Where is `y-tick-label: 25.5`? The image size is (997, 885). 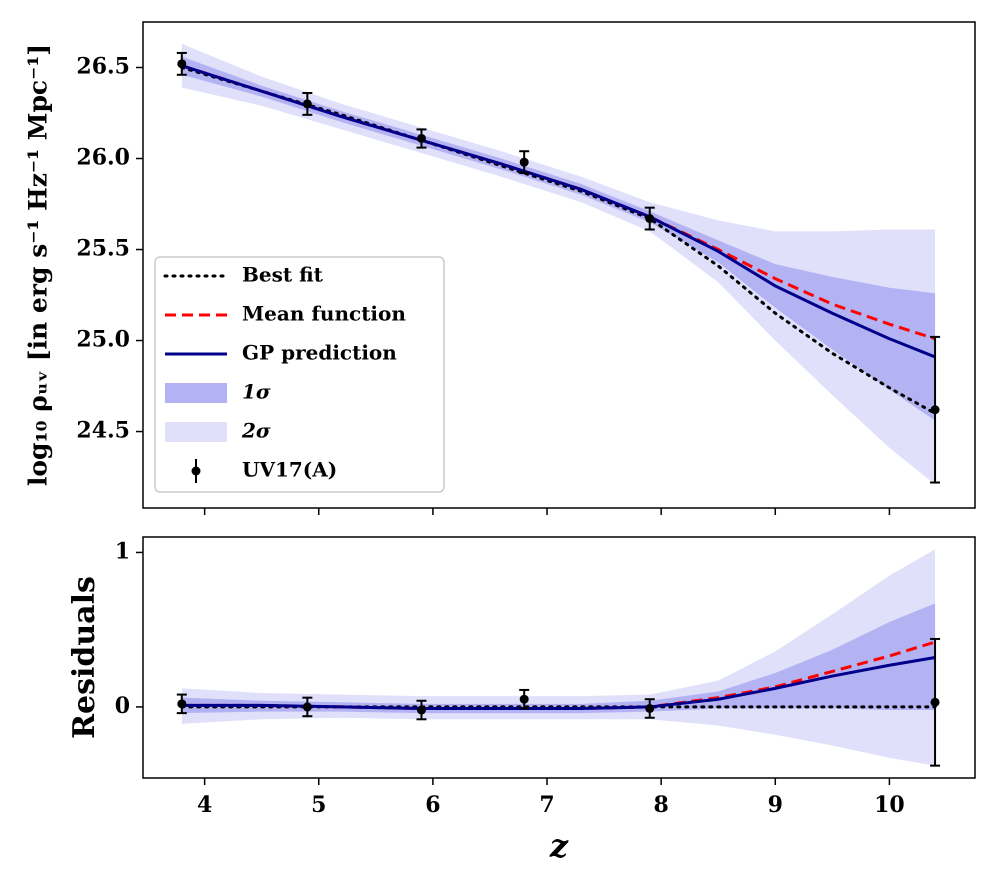
y-tick-label: 25.5 is located at coordinates (103, 249).